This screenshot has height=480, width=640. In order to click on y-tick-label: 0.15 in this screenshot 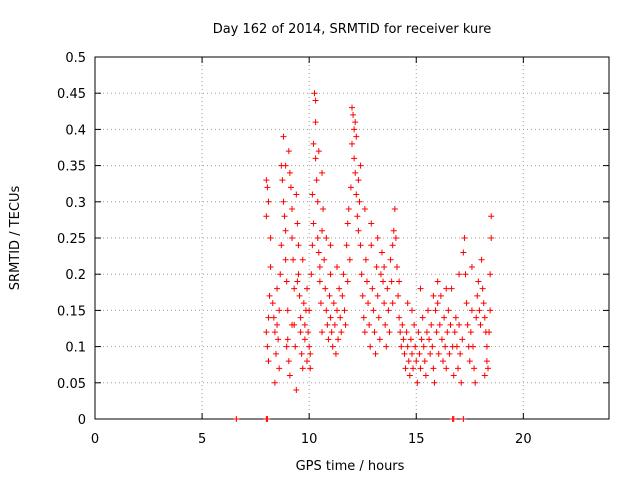, I will do `click(71, 311)`.